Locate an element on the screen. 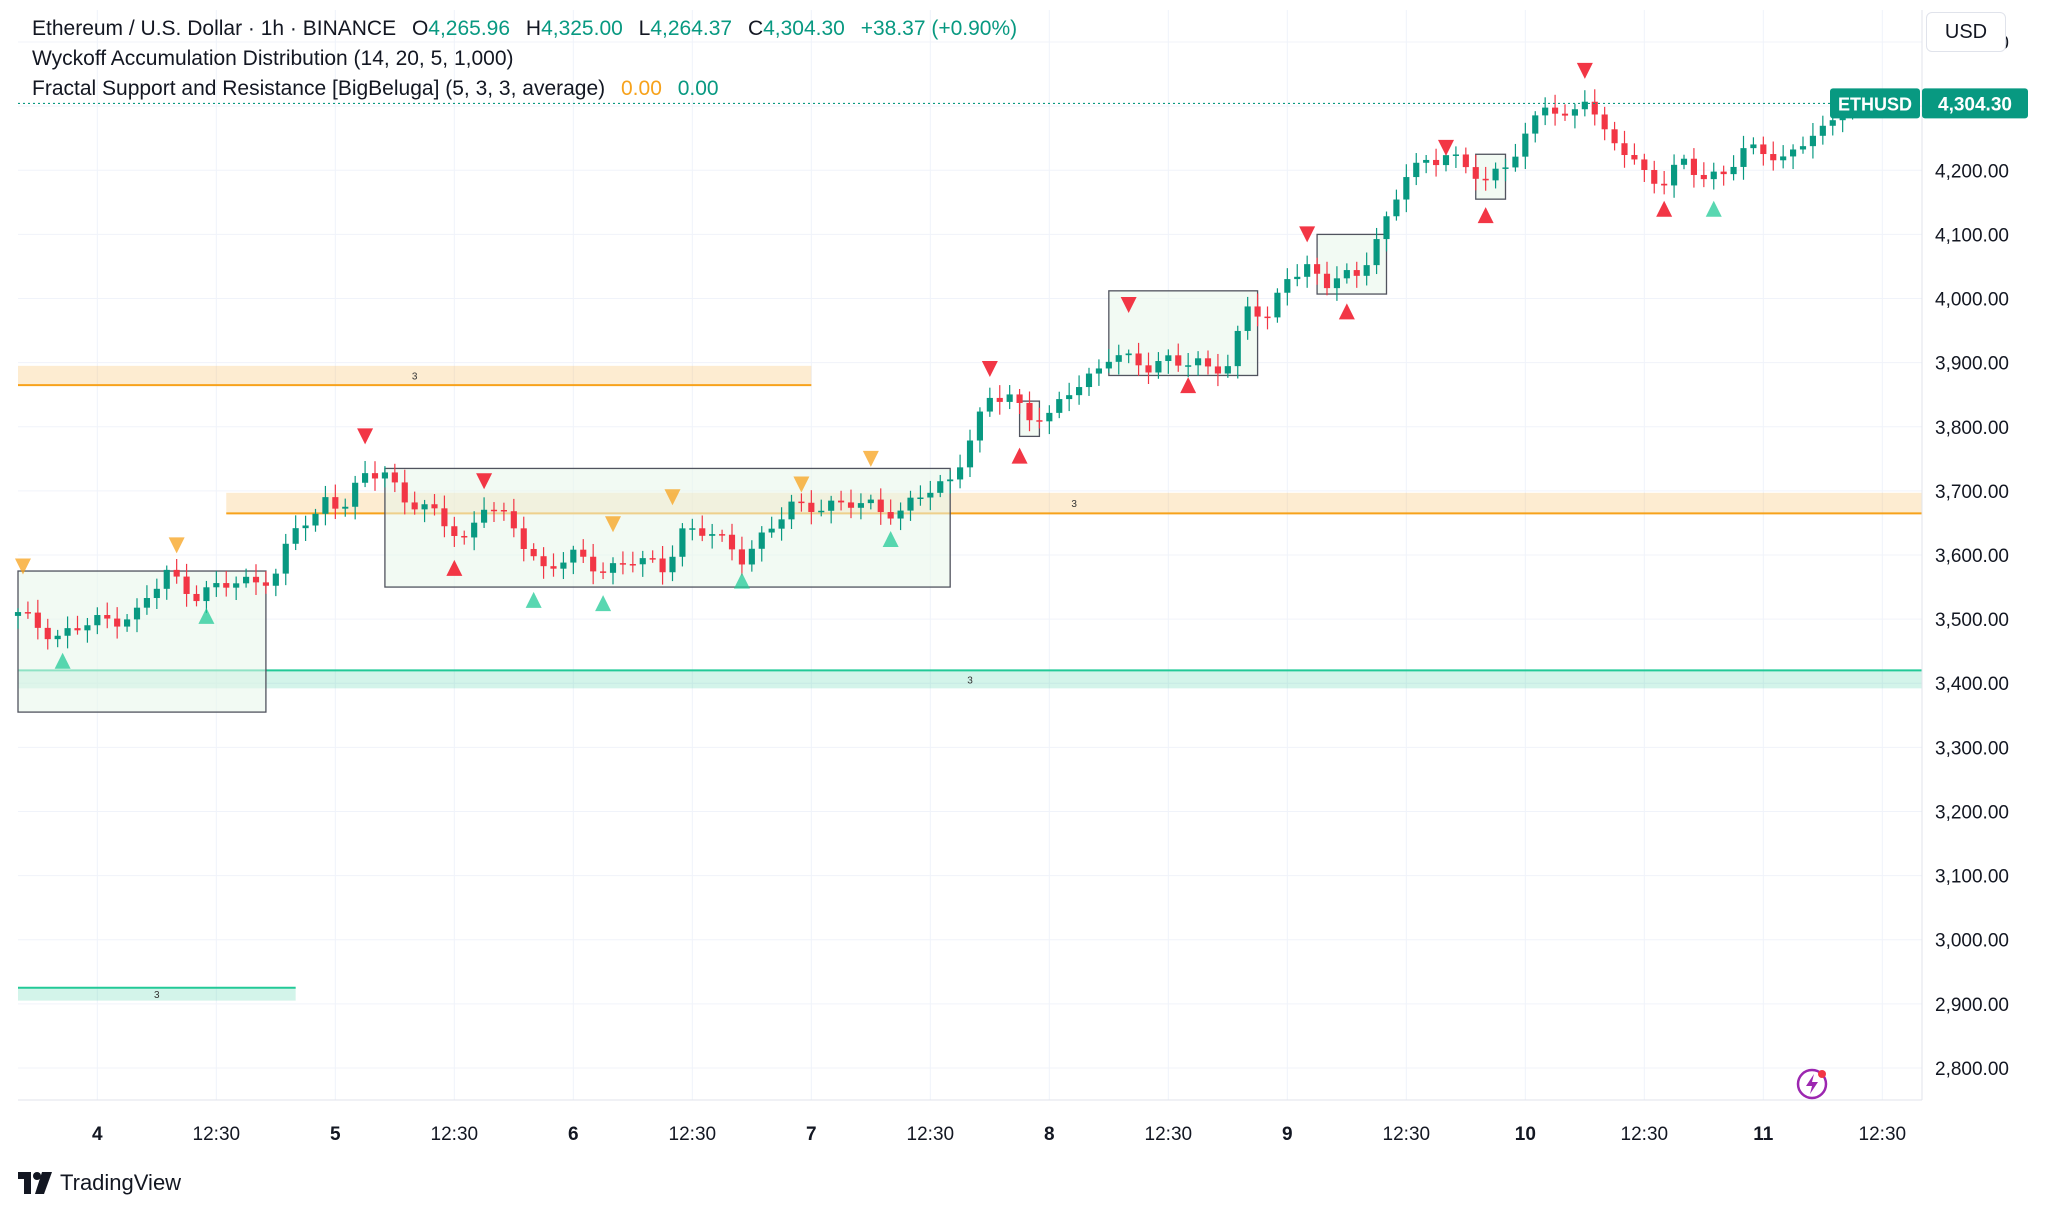  tradingview-branding: TradingView is located at coordinates (99, 1183).